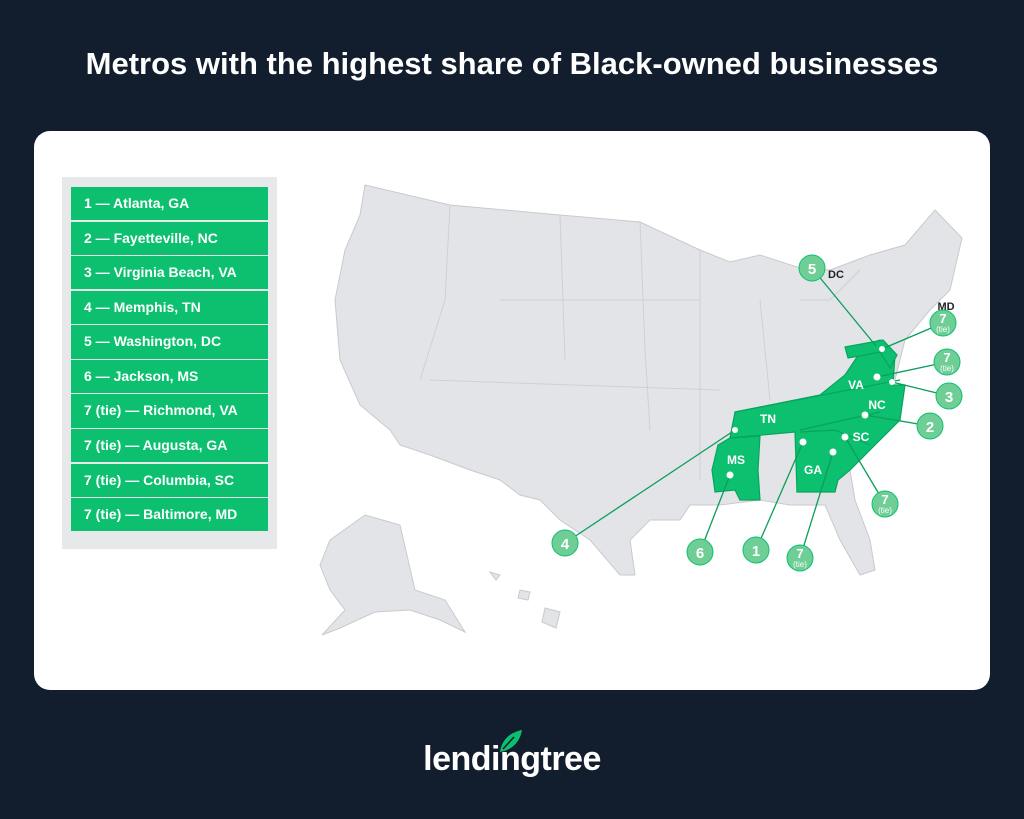 The width and height of the screenshot is (1024, 819). Describe the element at coordinates (768, 419) in the screenshot. I see `state-label-tn: TN` at that location.